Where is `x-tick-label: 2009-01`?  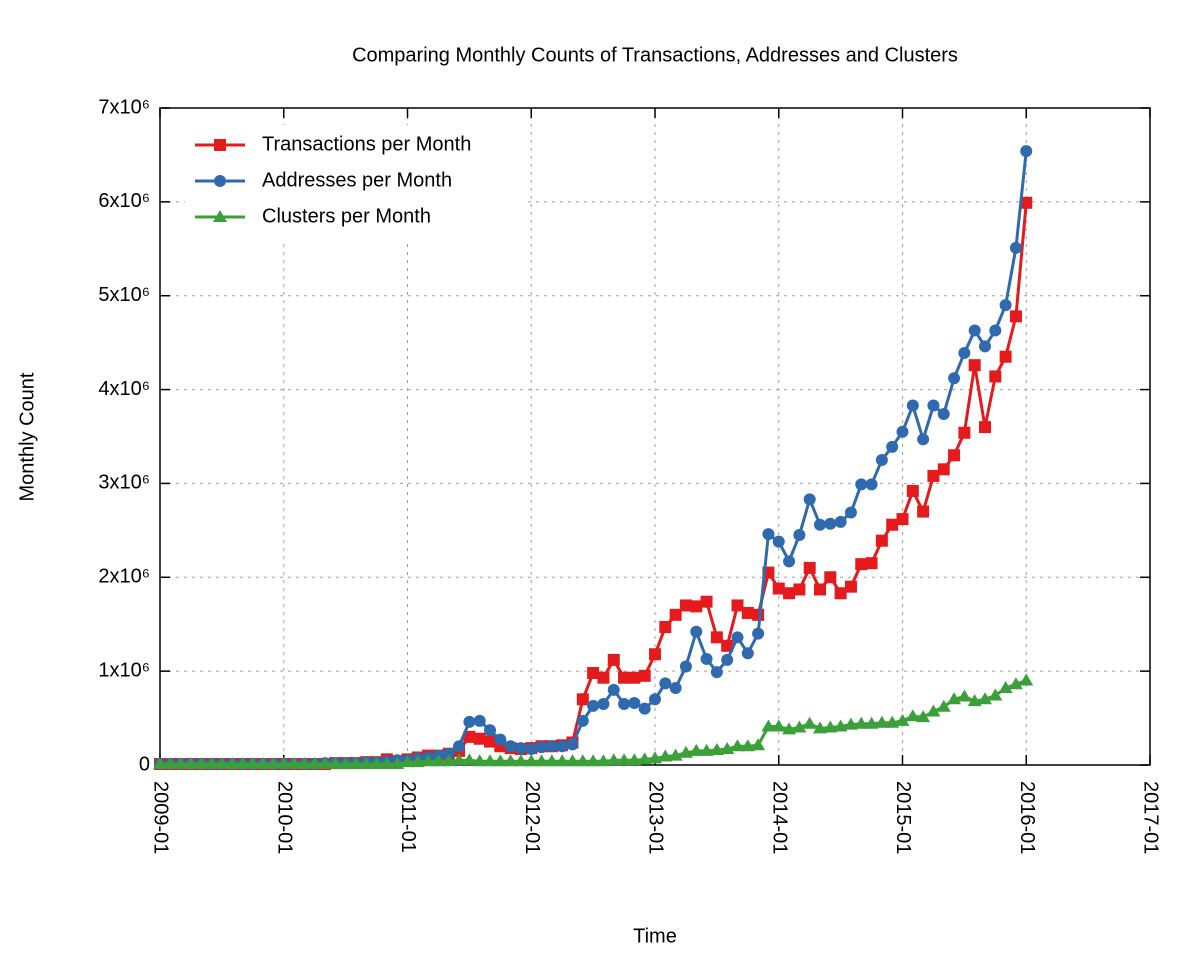
x-tick-label: 2009-01 is located at coordinates (161, 817).